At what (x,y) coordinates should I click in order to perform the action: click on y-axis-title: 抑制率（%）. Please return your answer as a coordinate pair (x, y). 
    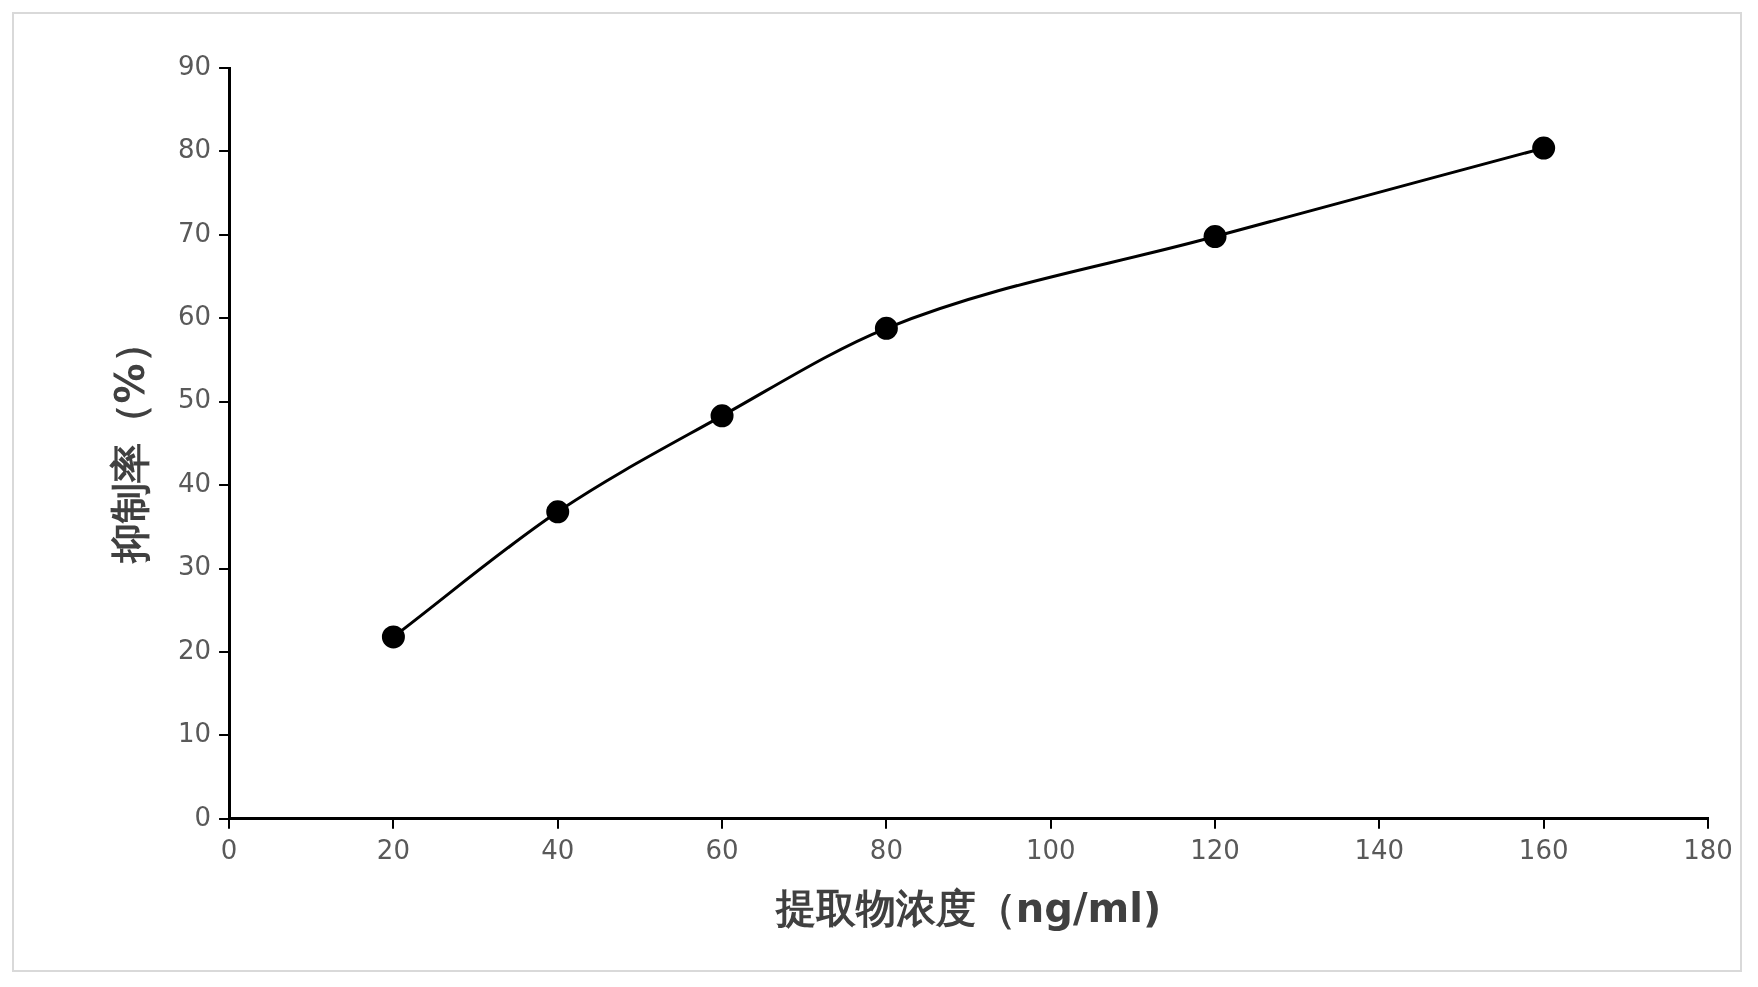
    Looking at the image, I should click on (130, 444).